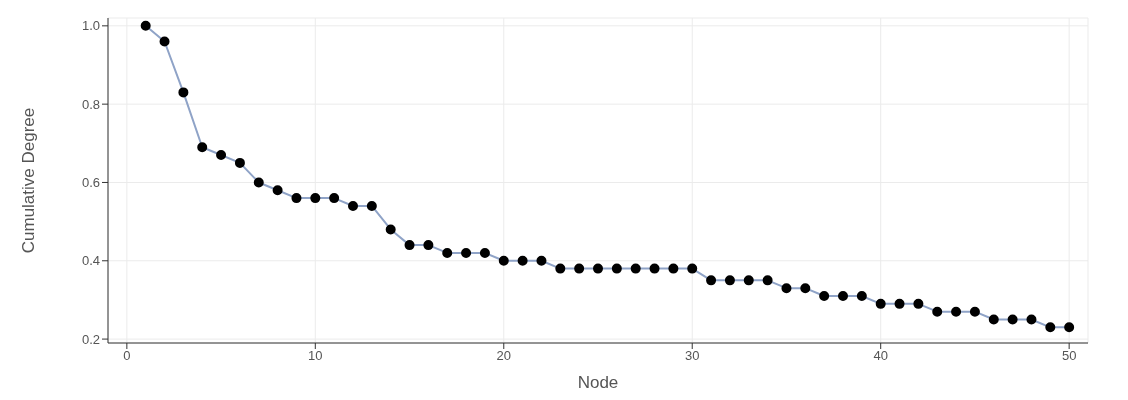 The image size is (1128, 400). Describe the element at coordinates (880, 356) in the screenshot. I see `x-tick-label: 40` at that location.